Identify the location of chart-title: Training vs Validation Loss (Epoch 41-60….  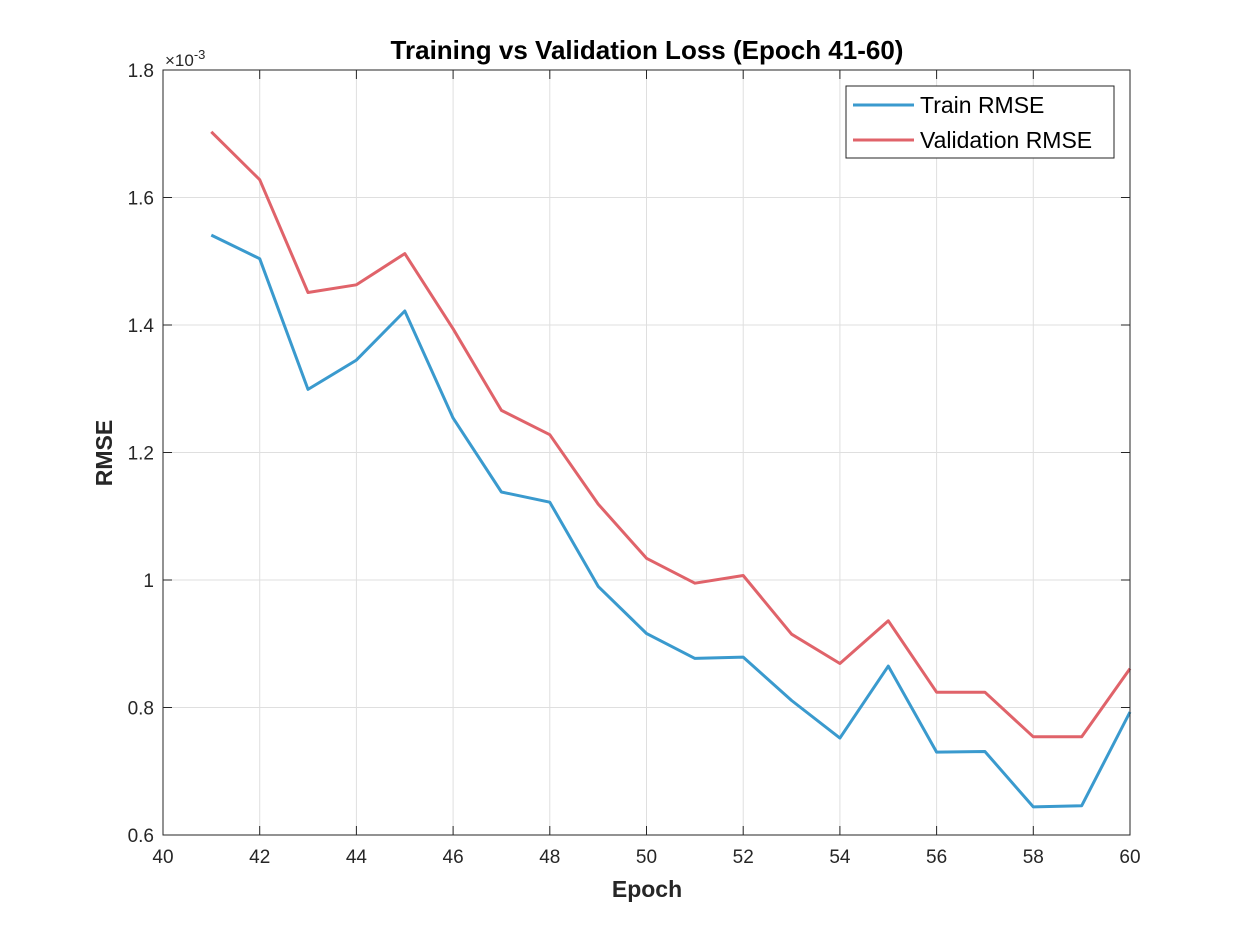
(647, 50).